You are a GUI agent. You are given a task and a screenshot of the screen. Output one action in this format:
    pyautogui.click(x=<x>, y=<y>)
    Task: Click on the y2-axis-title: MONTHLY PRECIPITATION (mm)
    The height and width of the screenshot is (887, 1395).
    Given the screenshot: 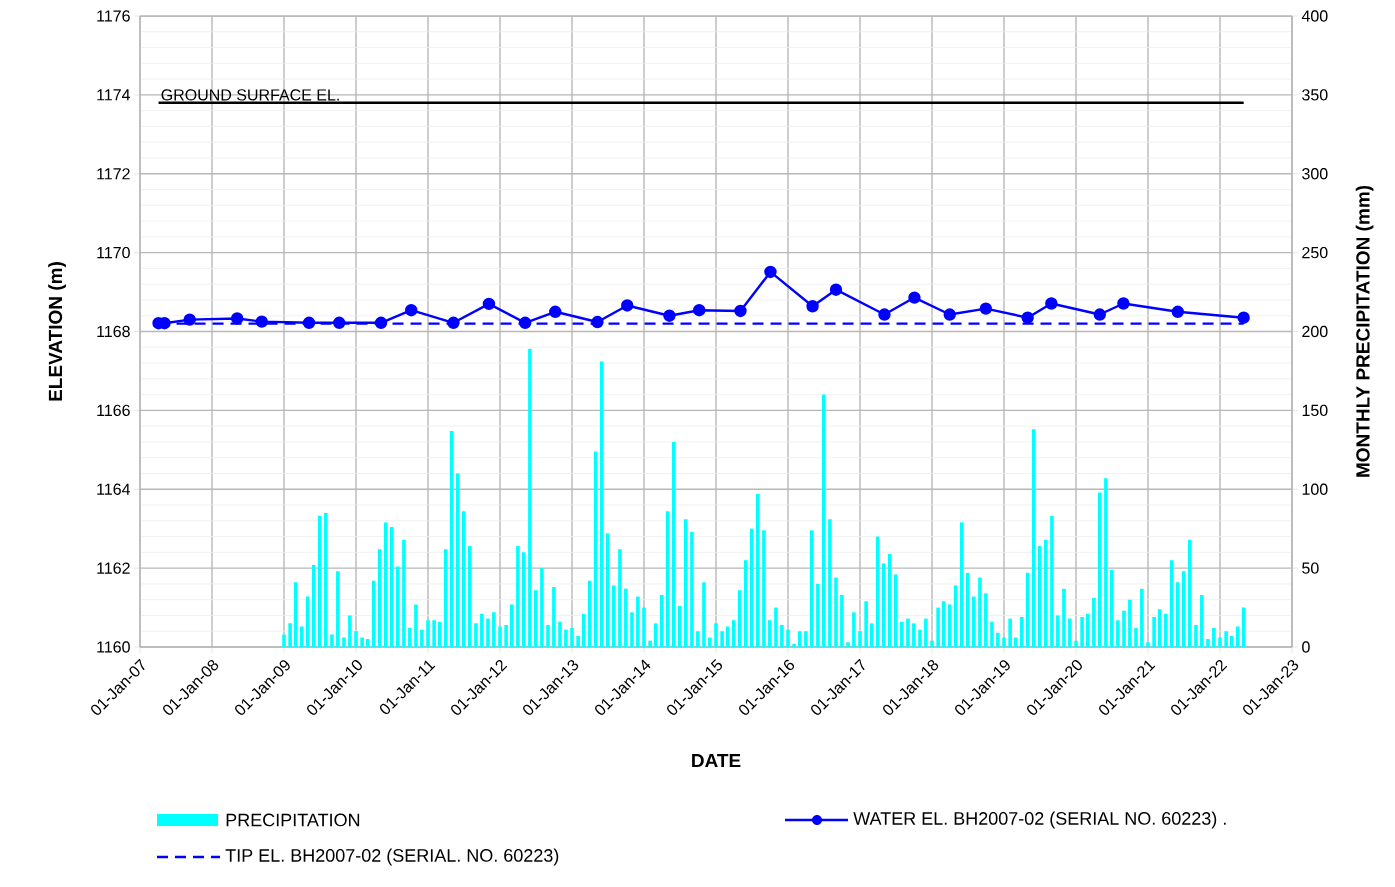 What is the action you would take?
    pyautogui.click(x=1364, y=331)
    